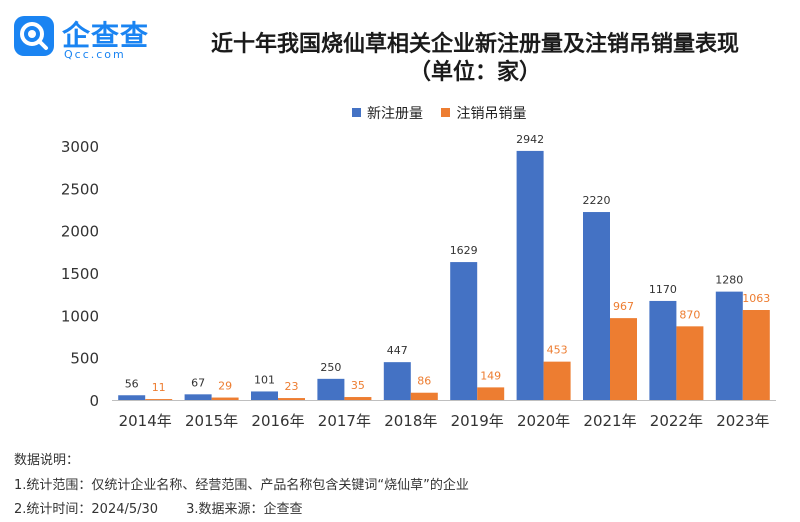 This screenshot has height=522, width=800. Describe the element at coordinates (474, 44) in the screenshot. I see `chart-title: 近十年我国烧仙草相关企业新注册量及注销吊销量表现` at that location.